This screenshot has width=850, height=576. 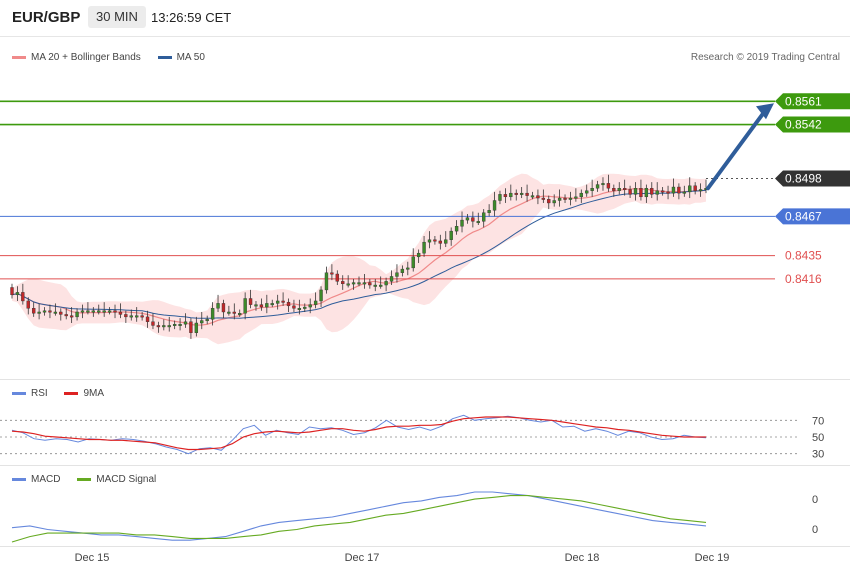 What do you see at coordinates (190, 57) in the screenshot?
I see `legend-ma50-label: MA 50` at bounding box center [190, 57].